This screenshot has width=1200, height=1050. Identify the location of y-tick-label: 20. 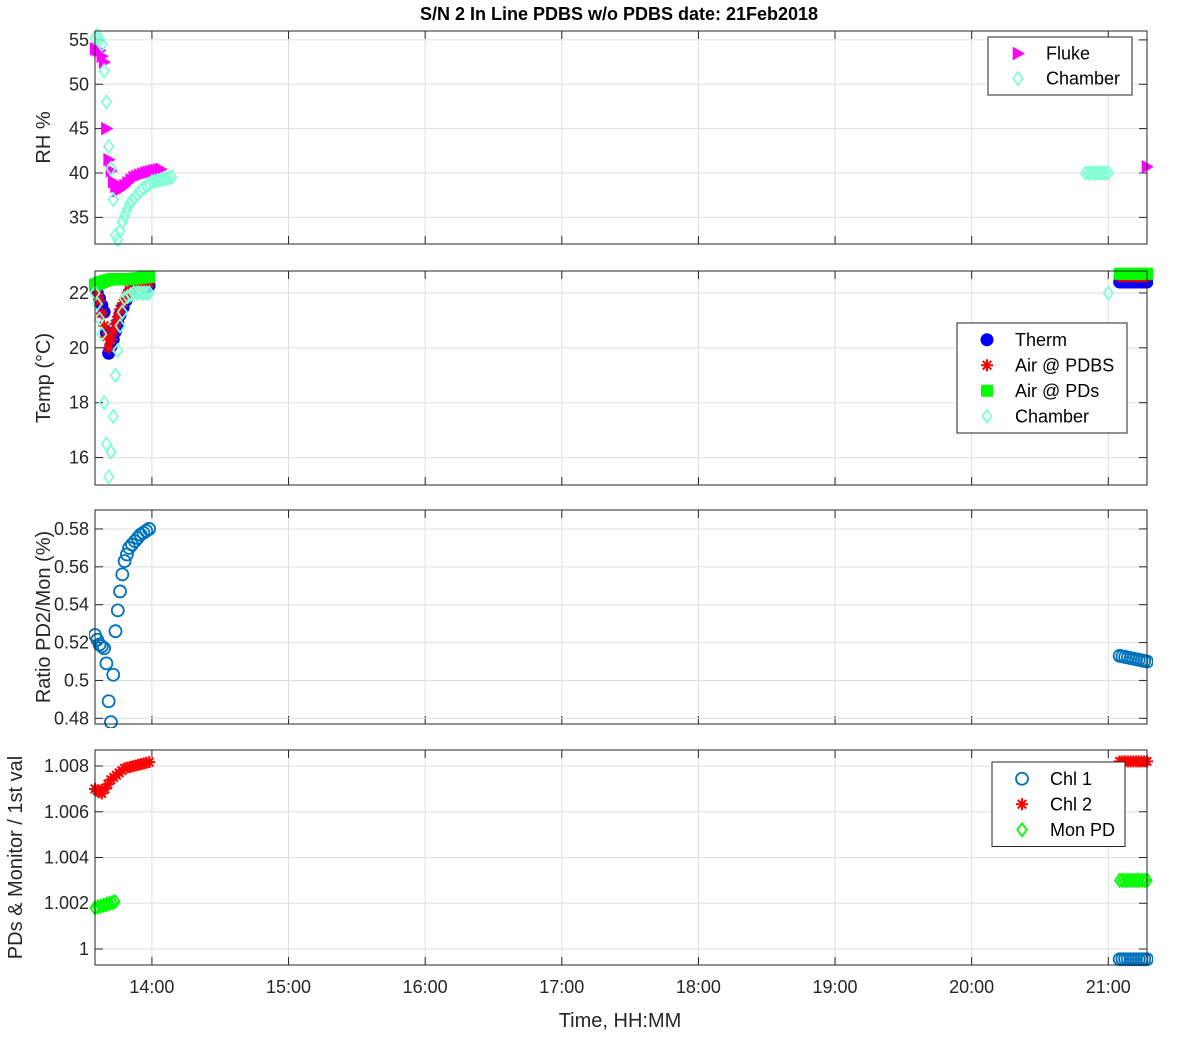
(79, 348).